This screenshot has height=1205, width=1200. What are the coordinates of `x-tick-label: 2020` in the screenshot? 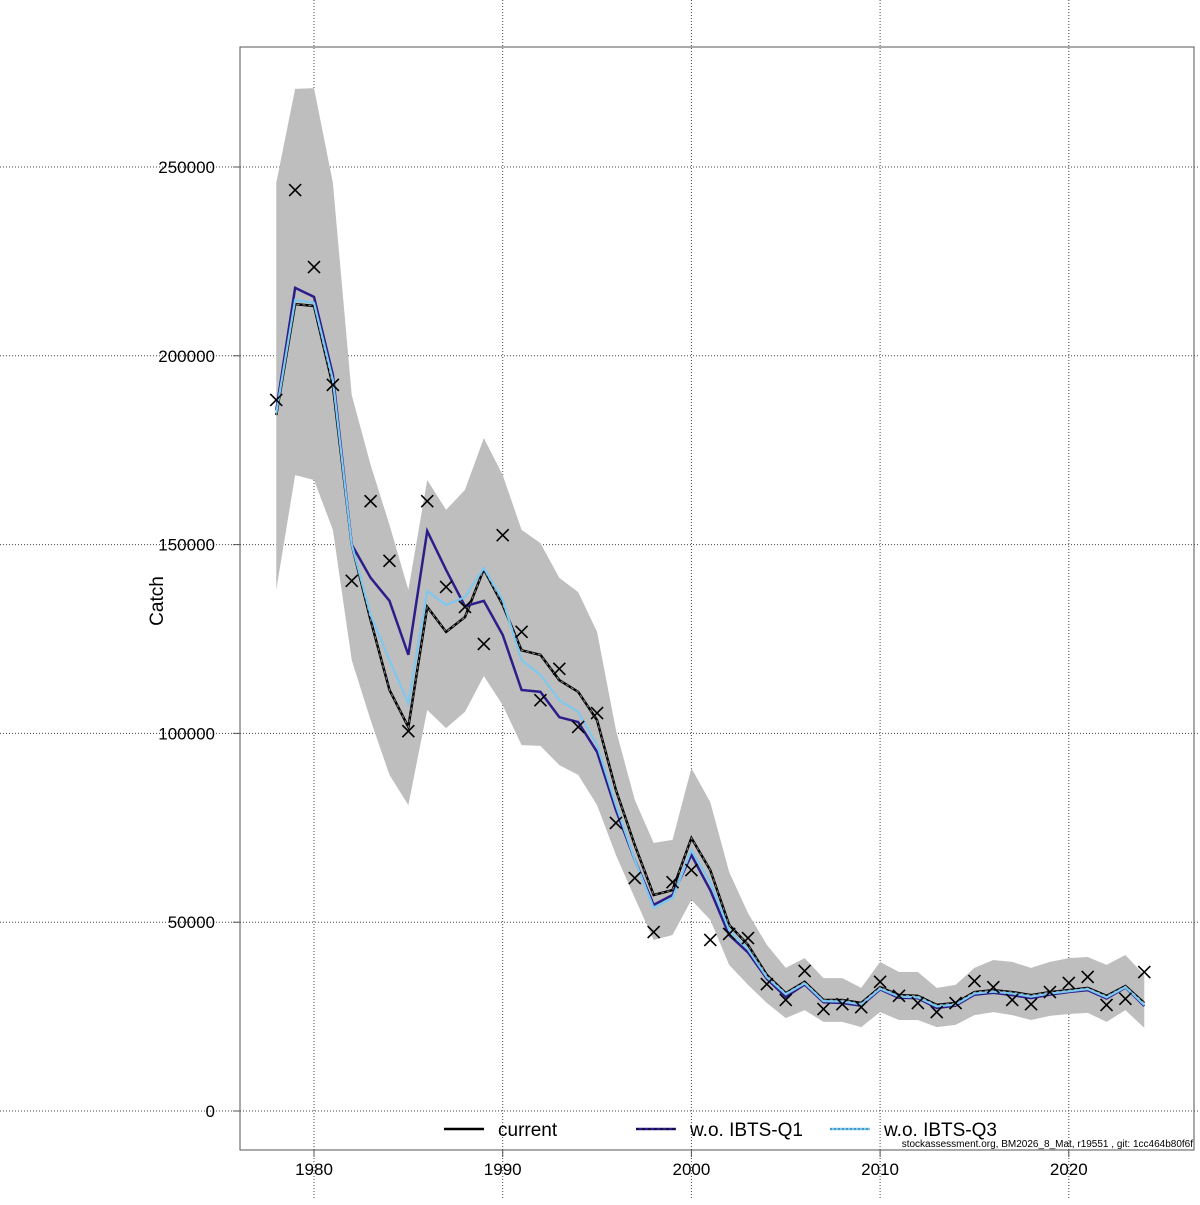 It's located at (1069, 1169).